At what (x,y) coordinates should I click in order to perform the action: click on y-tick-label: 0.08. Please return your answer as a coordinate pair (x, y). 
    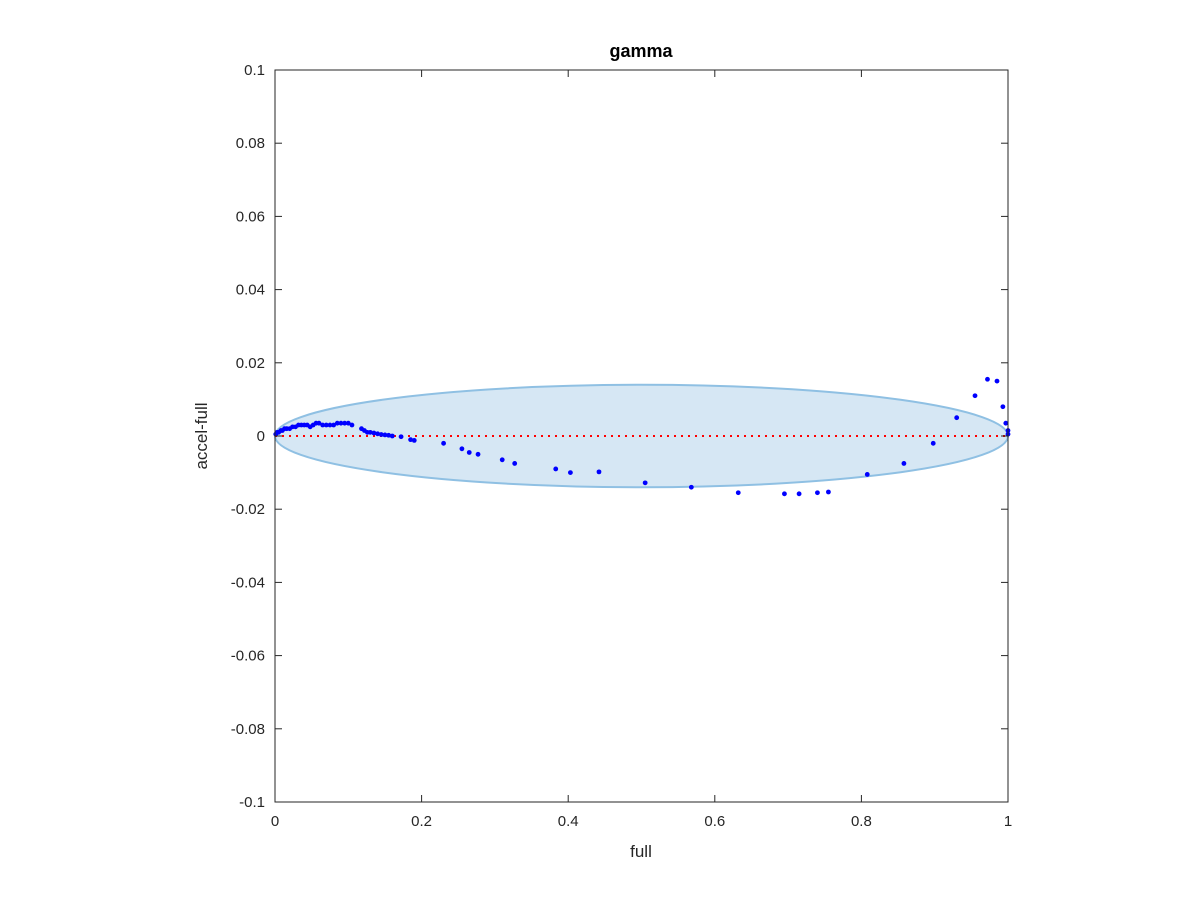
    Looking at the image, I should click on (250, 143).